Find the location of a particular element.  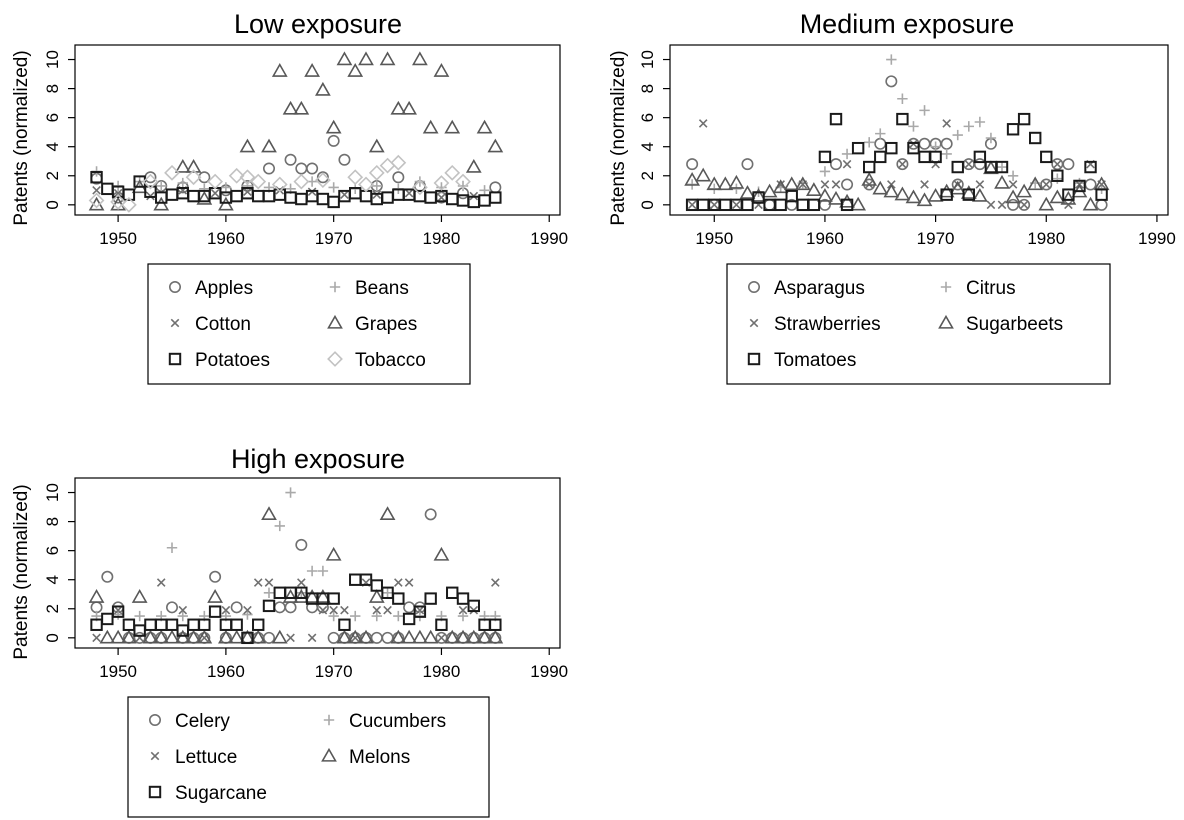

legend-label: Sugarcane is located at coordinates (221, 793).